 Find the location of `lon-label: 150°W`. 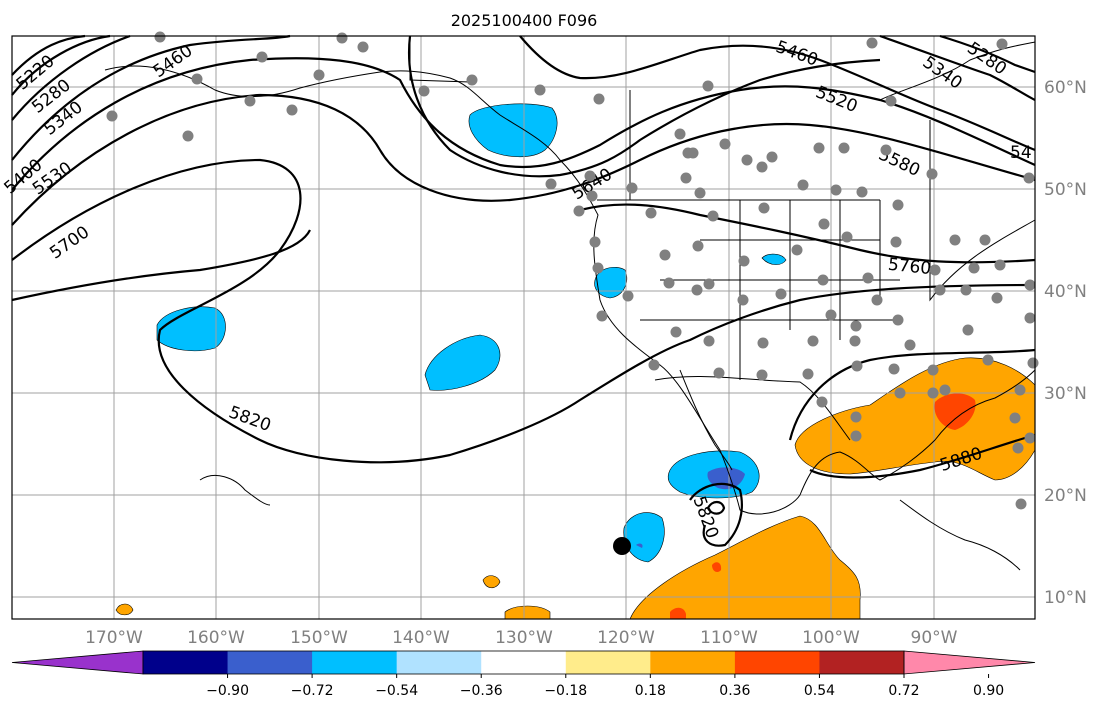

lon-label: 150°W is located at coordinates (319, 638).